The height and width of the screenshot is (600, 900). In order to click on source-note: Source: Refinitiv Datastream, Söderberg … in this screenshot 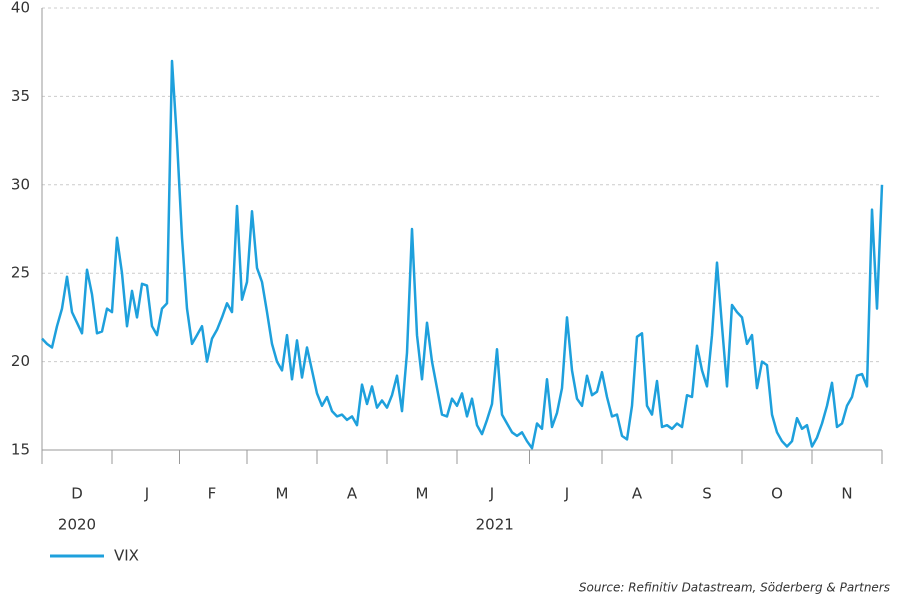, I will do `click(734, 588)`.